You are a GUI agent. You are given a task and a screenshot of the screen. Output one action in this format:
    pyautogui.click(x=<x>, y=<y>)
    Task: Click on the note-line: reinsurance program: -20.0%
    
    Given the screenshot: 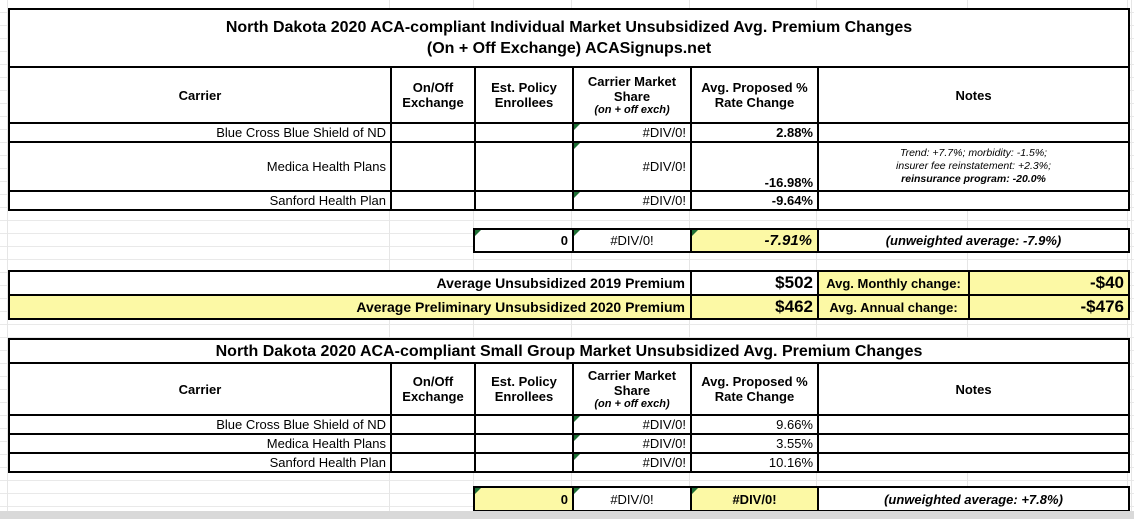 What is the action you would take?
    pyautogui.click(x=973, y=179)
    